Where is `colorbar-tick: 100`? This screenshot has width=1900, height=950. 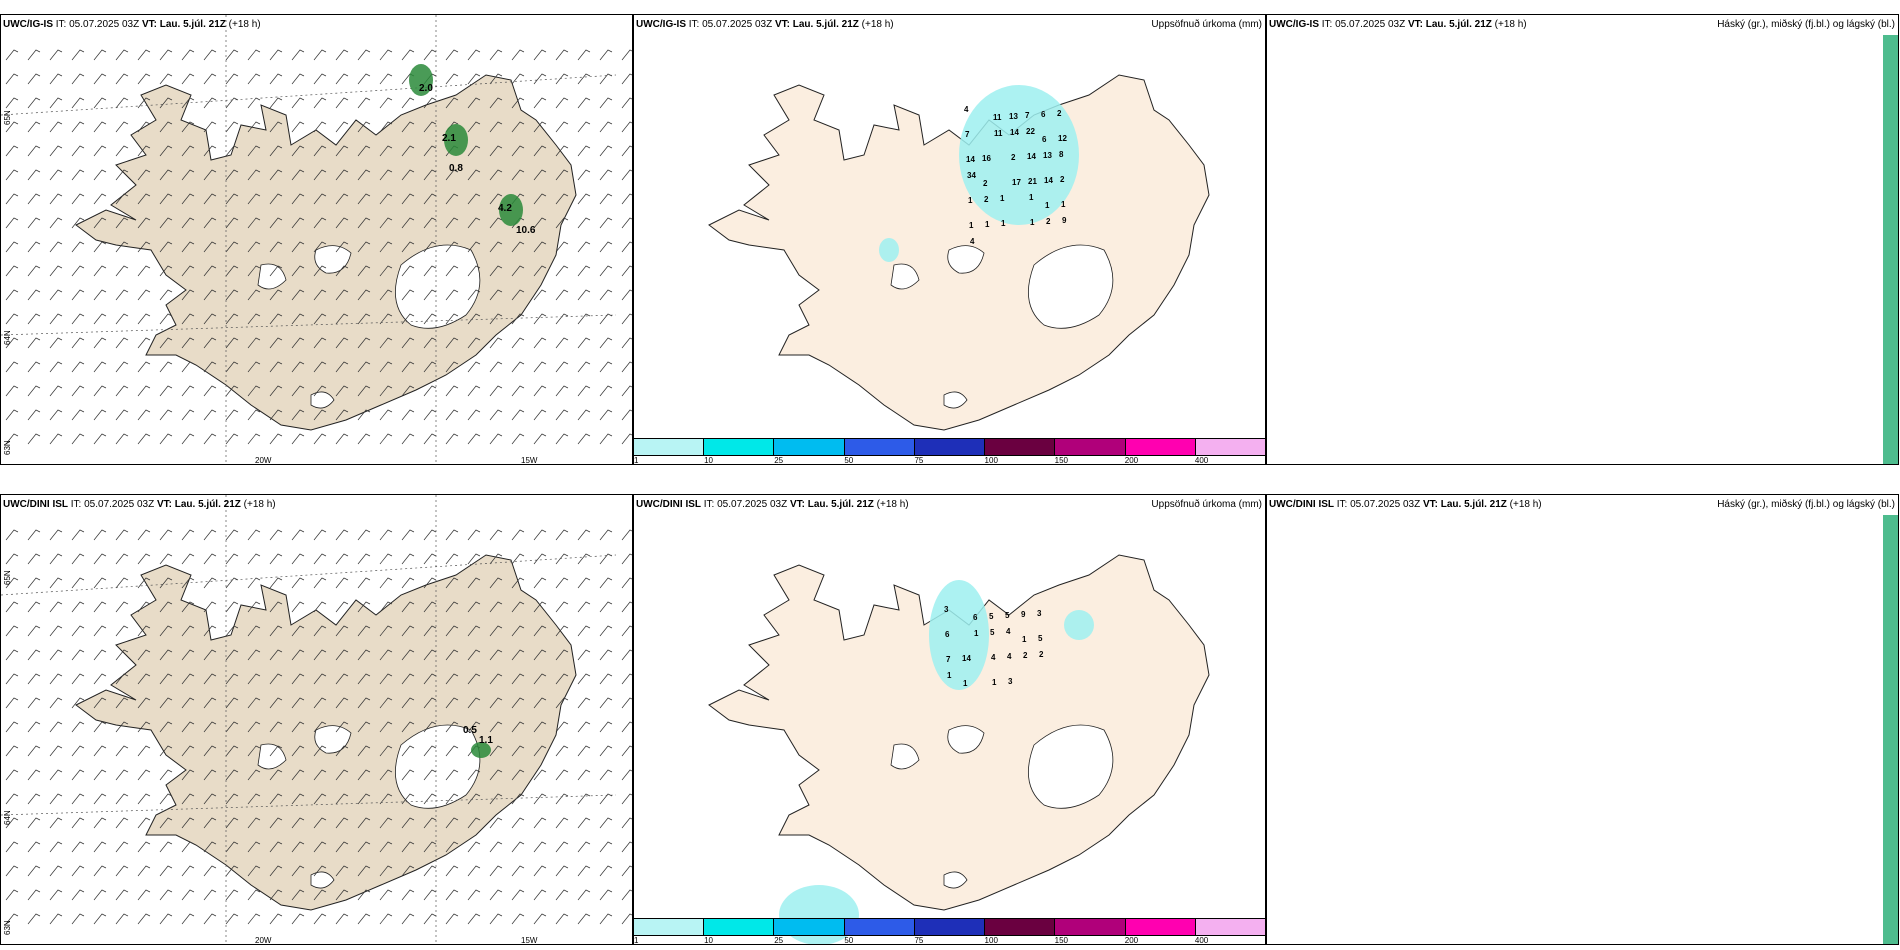
colorbar-tick: 100 is located at coordinates (991, 940).